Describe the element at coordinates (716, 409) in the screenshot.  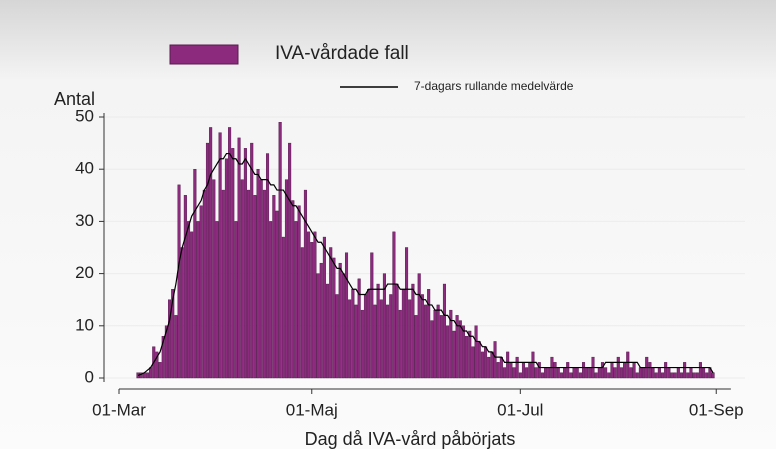
I see `x-tick-label: 01-Sep` at that location.